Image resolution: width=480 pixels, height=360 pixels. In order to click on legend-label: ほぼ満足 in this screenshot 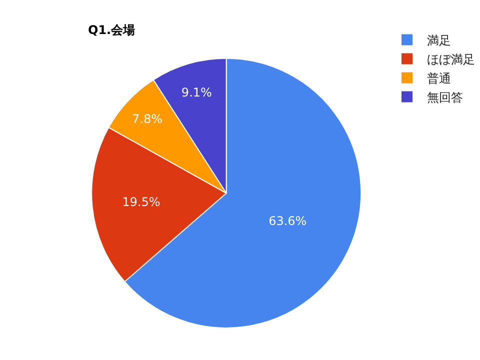, I will do `click(451, 59)`.